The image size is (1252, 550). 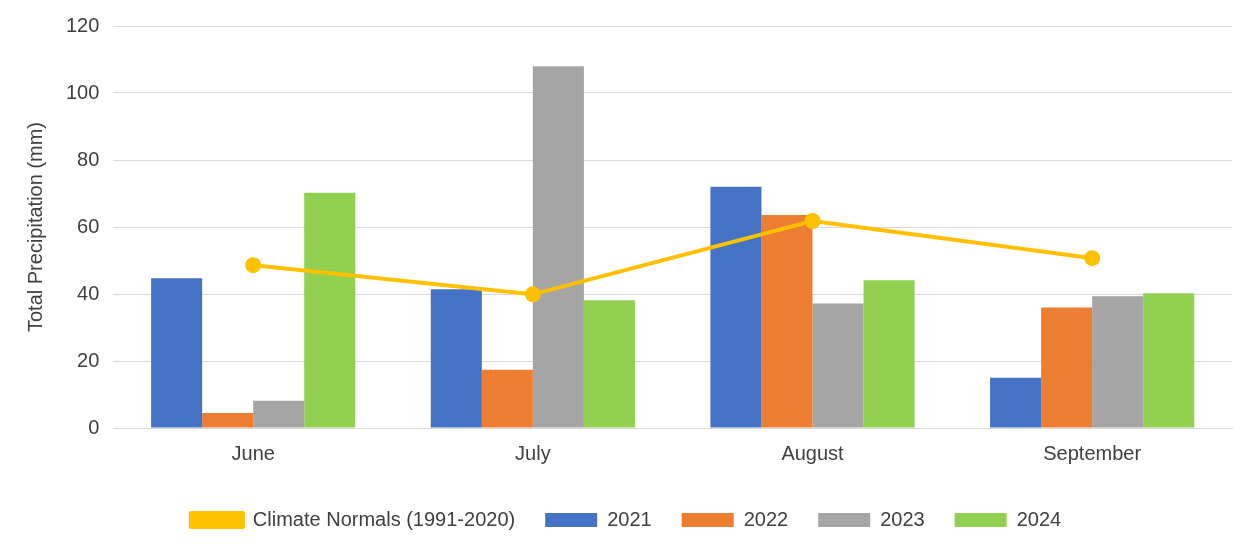 What do you see at coordinates (1092, 452) in the screenshot?
I see `x-tick-label: September` at bounding box center [1092, 452].